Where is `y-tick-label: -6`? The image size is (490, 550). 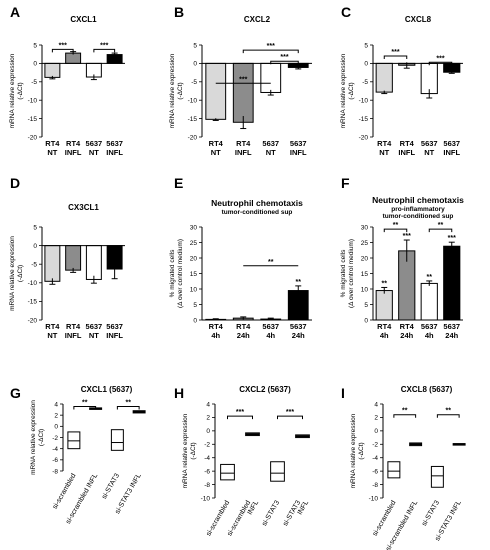 y-tick-label: -6 is located at coordinates (207, 471).